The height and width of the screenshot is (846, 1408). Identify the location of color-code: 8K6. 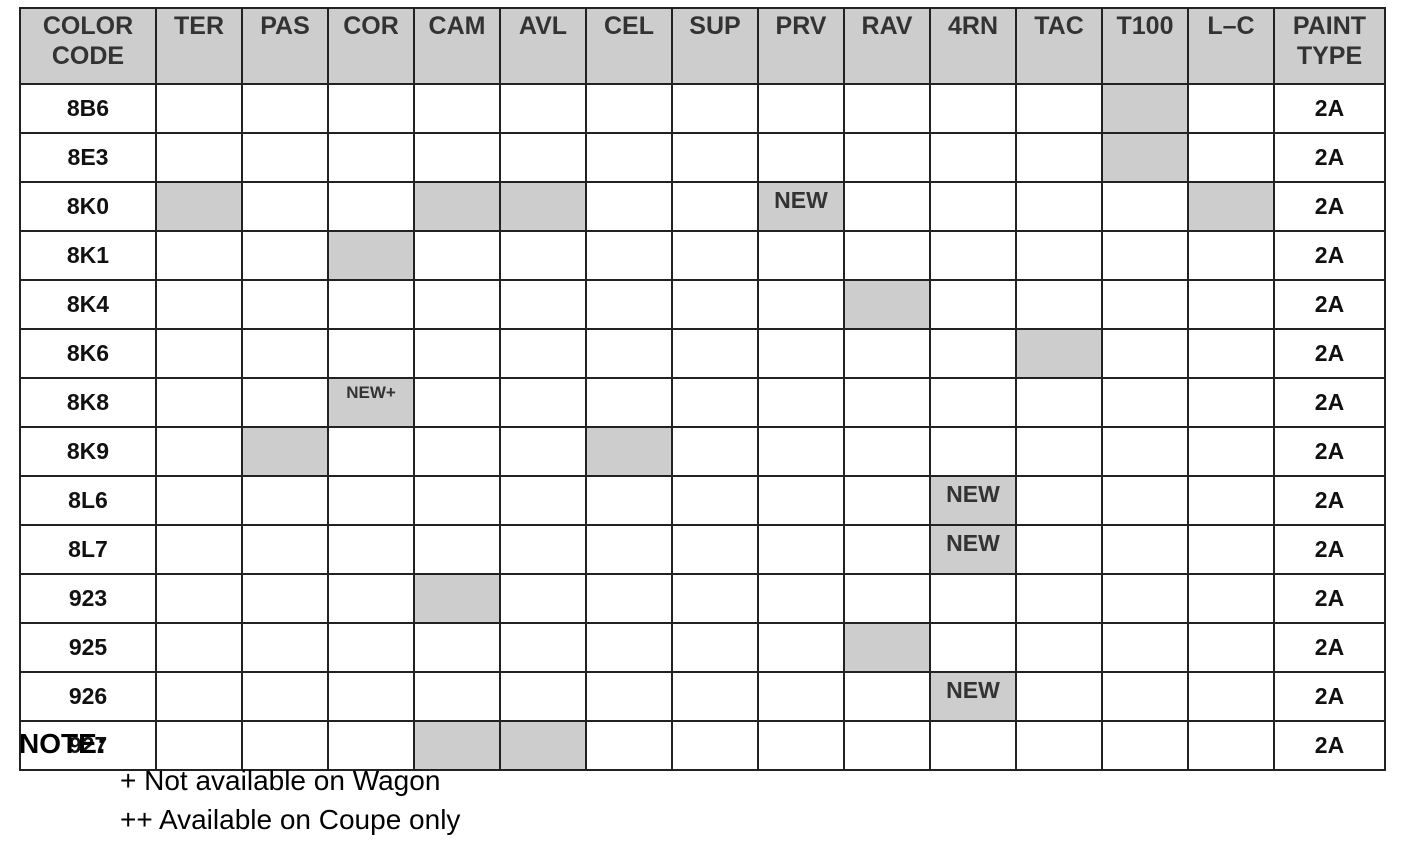
(88, 353).